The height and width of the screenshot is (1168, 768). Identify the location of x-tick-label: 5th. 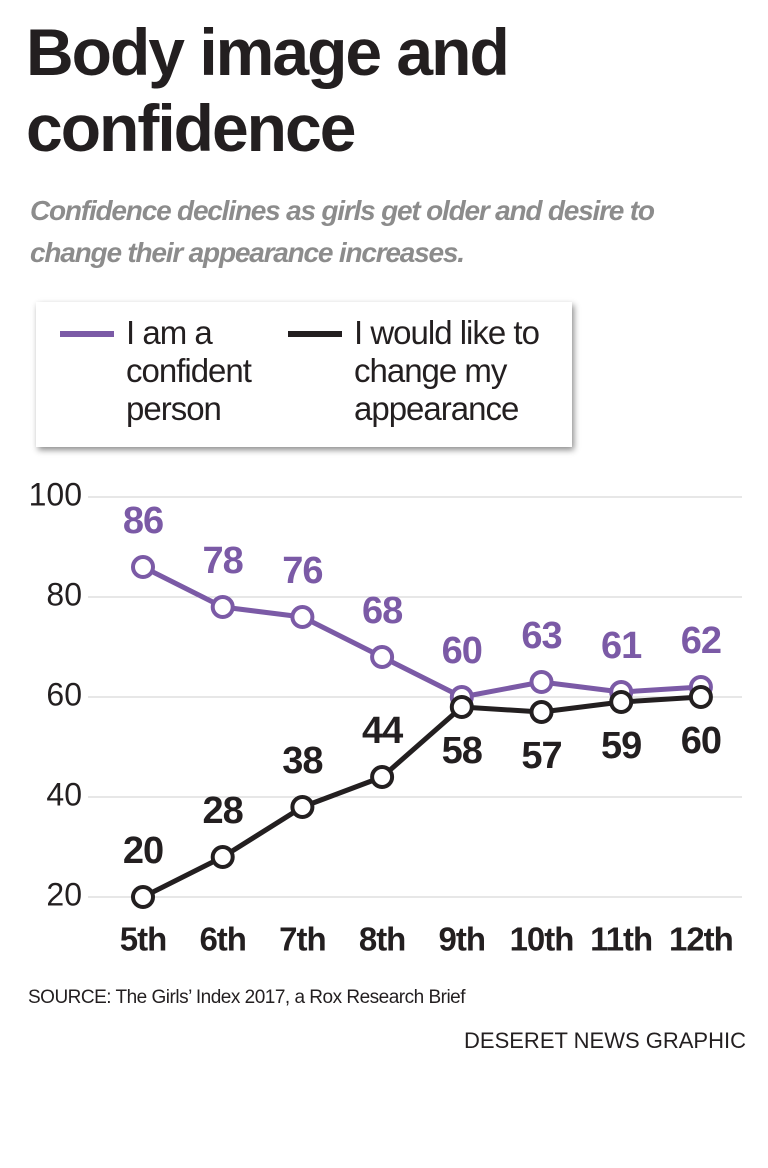
(143, 939).